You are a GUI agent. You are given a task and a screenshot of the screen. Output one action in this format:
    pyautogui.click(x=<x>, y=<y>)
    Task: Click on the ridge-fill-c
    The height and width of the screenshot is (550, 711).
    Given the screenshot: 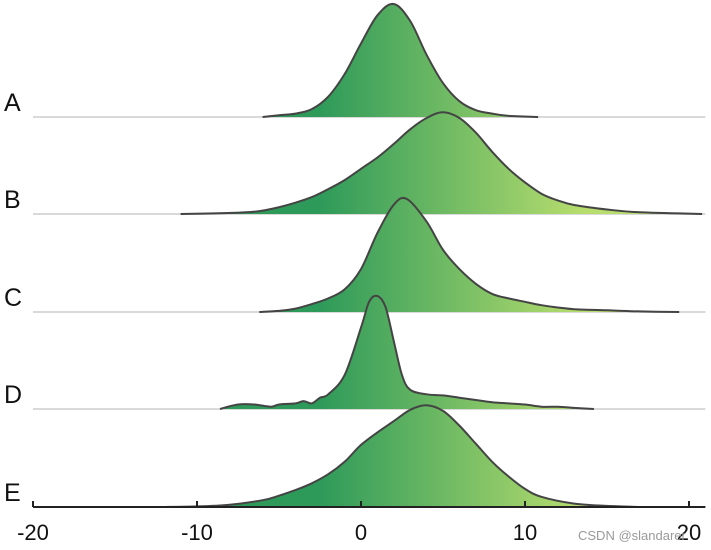 What is the action you would take?
    pyautogui.click(x=469, y=254)
    